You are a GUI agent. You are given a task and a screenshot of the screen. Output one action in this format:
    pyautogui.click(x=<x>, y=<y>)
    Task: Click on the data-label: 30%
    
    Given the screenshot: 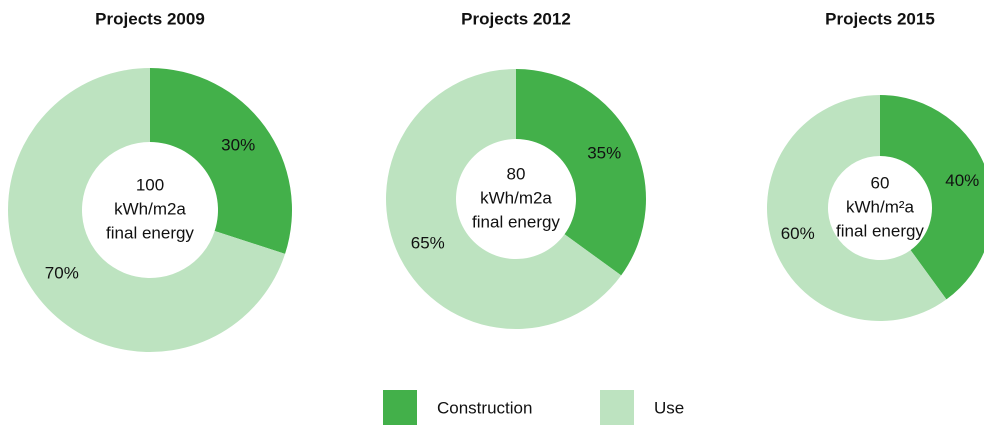 What is the action you would take?
    pyautogui.click(x=238, y=144)
    